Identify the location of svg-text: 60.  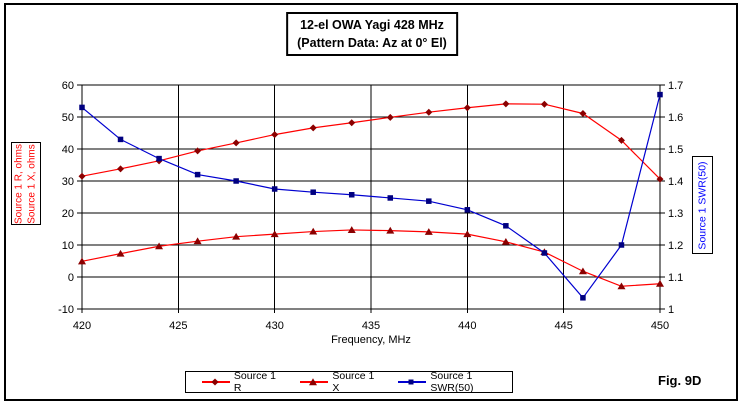
(68, 86).